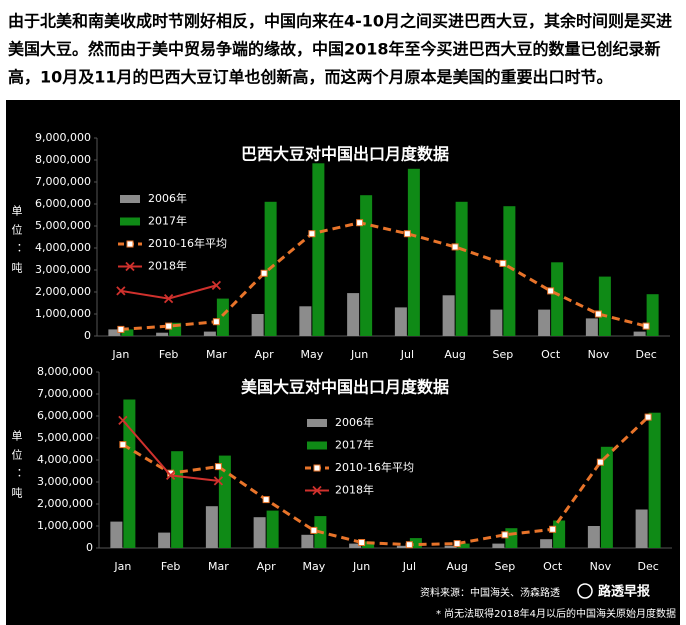 The image size is (686, 625). I want to click on x-tick-label: Nov, so click(599, 354).